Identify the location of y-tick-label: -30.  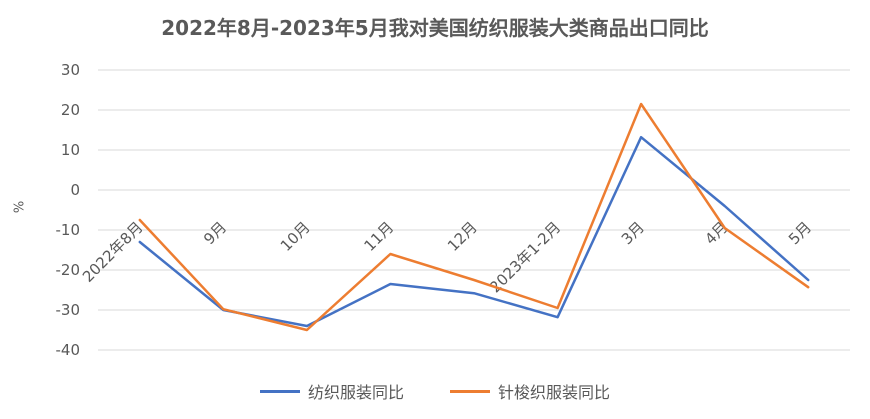
(68, 310).